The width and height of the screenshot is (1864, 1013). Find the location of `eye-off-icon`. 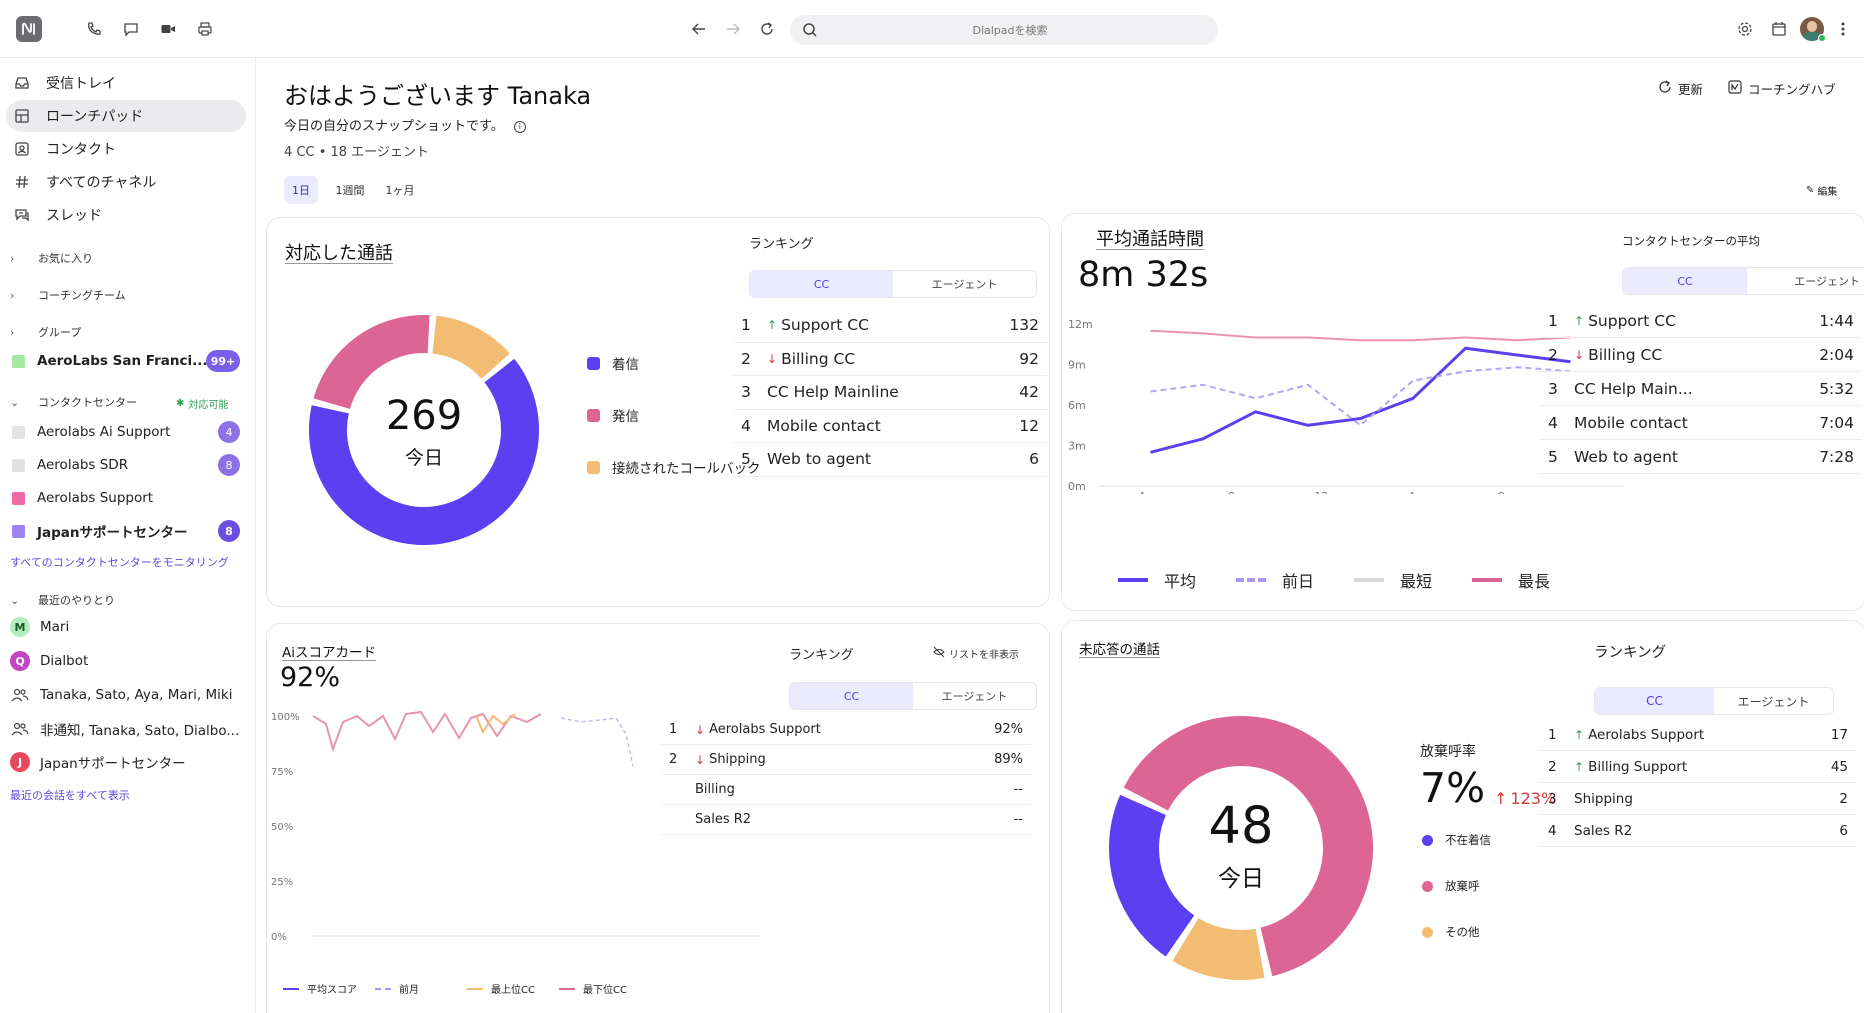

eye-off-icon is located at coordinates (939, 653).